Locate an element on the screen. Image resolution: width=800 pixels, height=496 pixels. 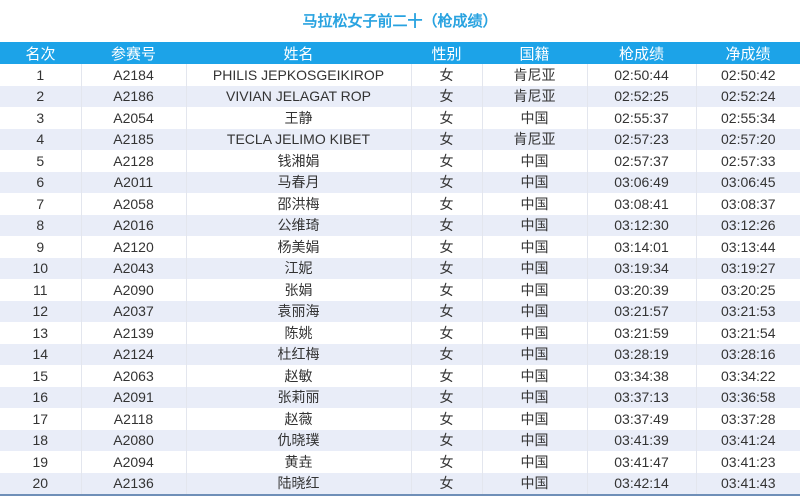
cell-rank: 8 is located at coordinates (40, 225).